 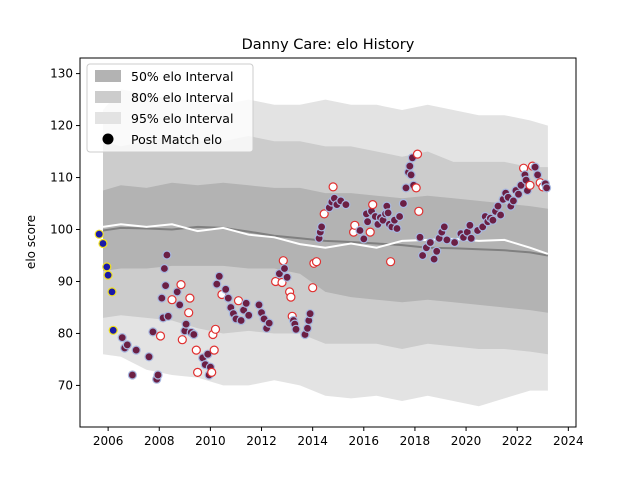 I want to click on mean-elo-lines, so click(x=325, y=240).